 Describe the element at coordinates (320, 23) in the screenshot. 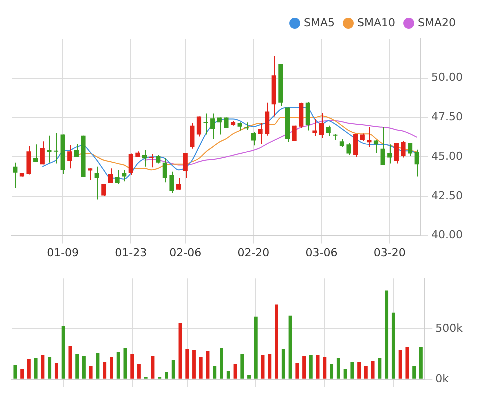

I see `legend-label: SMA5` at that location.